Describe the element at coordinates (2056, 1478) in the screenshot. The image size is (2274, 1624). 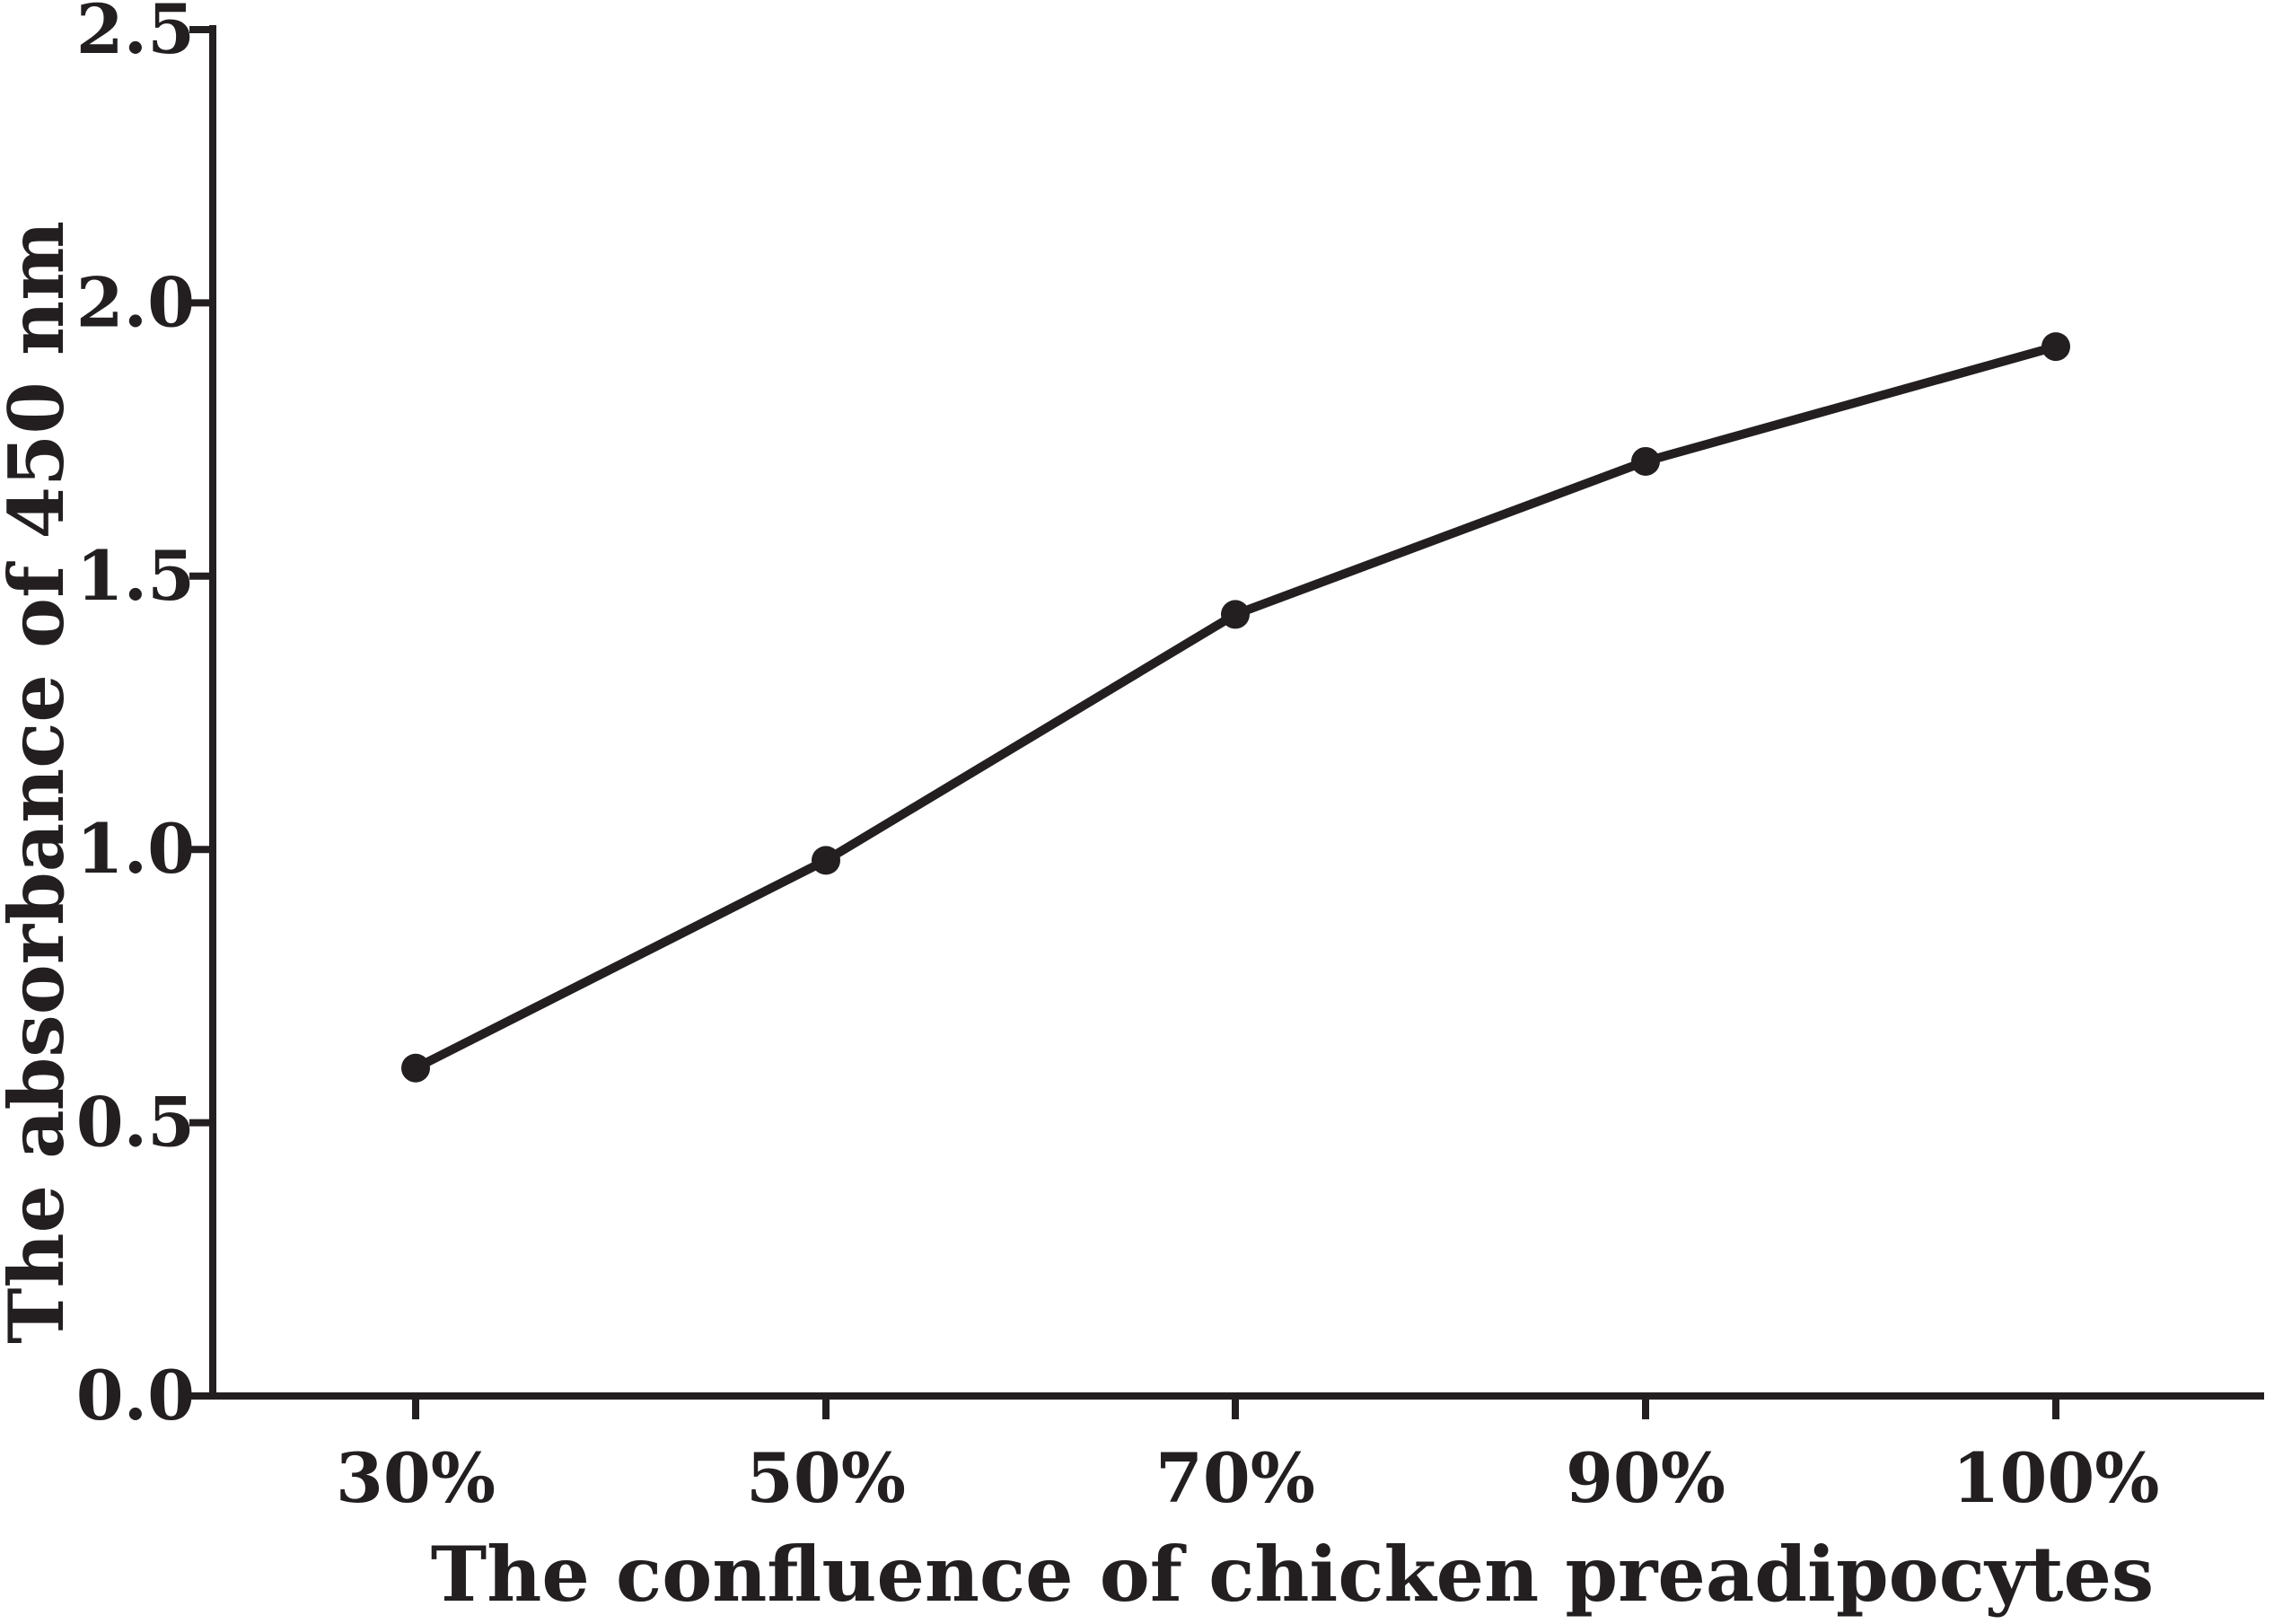
I see `x-tick-label: 100%` at that location.